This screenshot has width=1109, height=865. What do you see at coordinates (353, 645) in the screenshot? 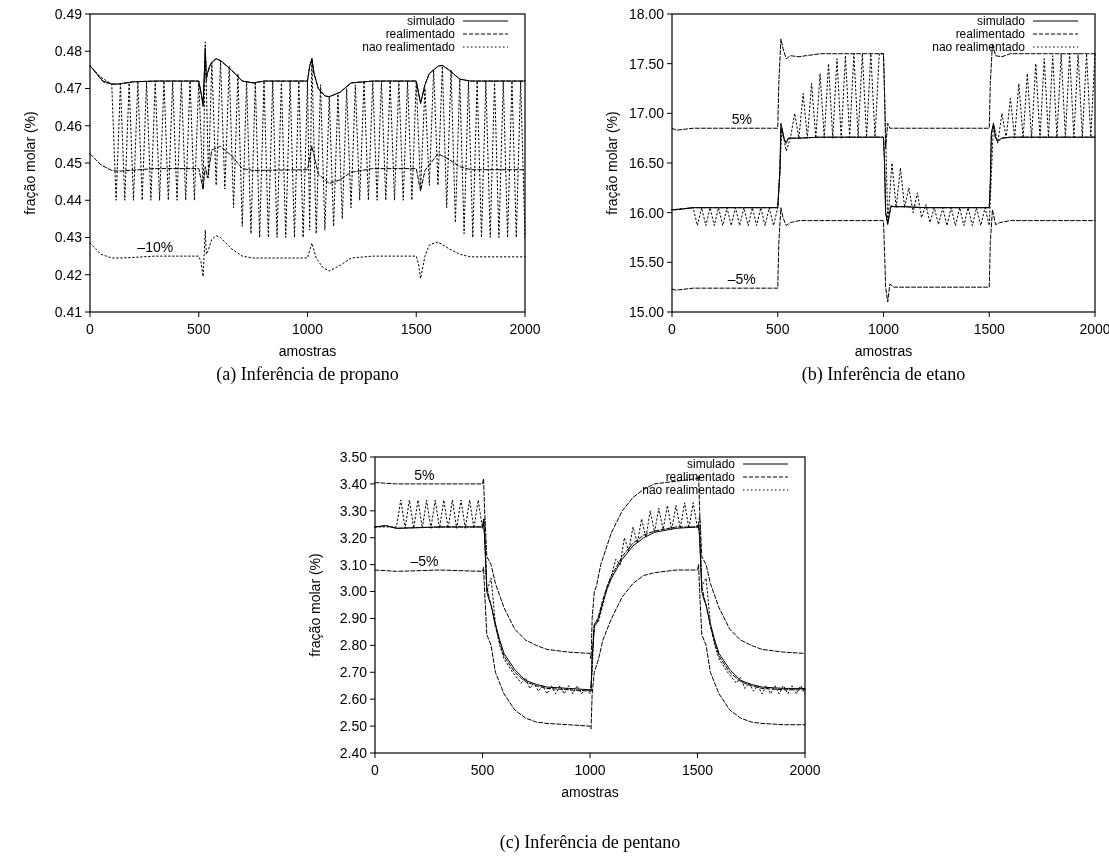
I see `y-tick-label: 2.80` at bounding box center [353, 645].